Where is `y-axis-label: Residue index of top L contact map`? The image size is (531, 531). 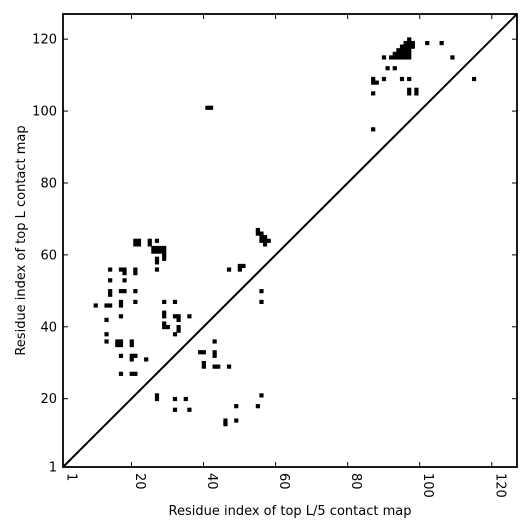 y-axis-label: Residue index of top L contact map is located at coordinates (21, 240).